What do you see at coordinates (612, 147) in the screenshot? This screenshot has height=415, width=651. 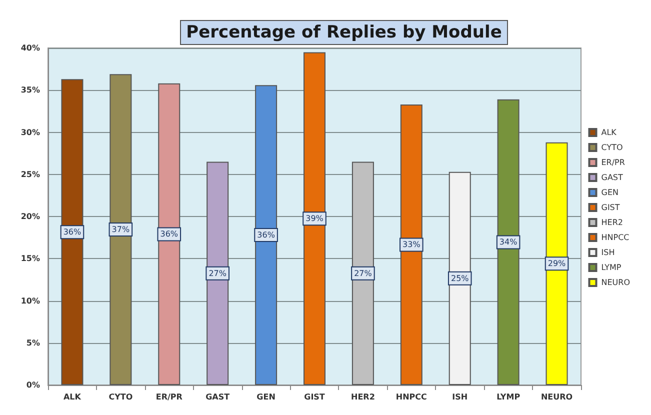 I see `legend-label: CYTO` at bounding box center [612, 147].